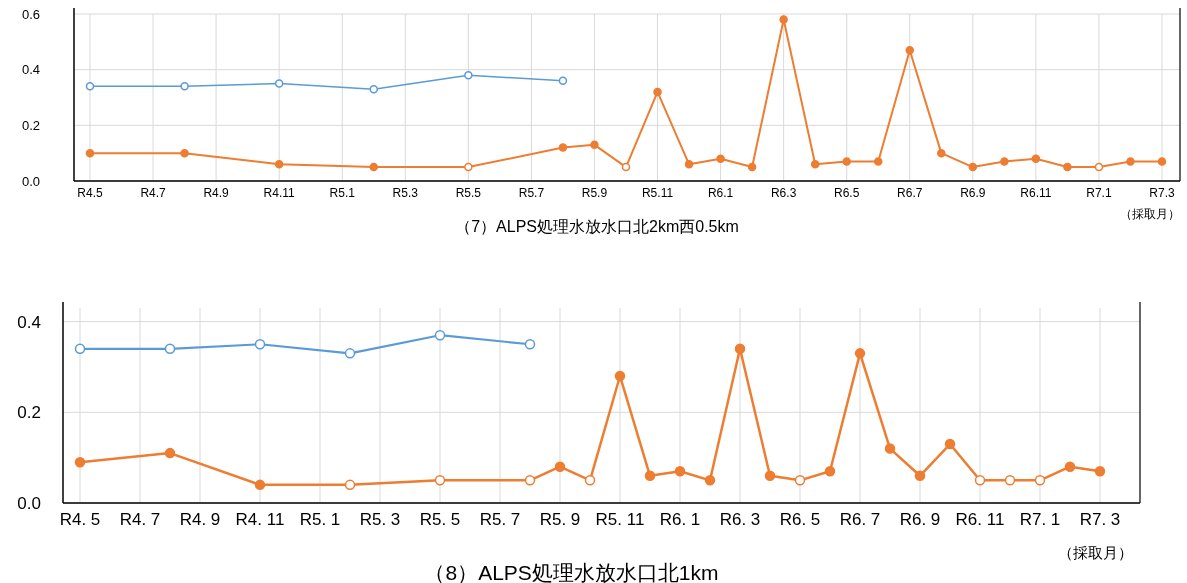  I want to click on x-tick-label: R5. 9, so click(560, 519).